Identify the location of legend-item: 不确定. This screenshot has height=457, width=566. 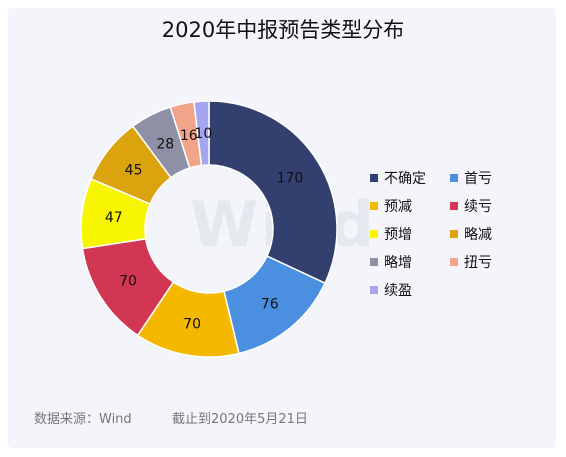
(398, 178).